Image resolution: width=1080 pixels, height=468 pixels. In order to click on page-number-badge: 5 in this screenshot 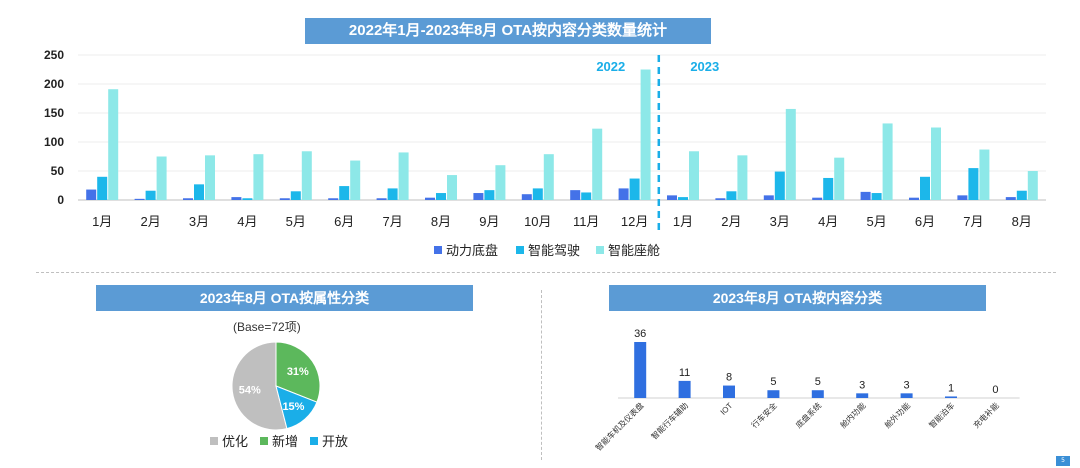, I will do `click(1063, 461)`.